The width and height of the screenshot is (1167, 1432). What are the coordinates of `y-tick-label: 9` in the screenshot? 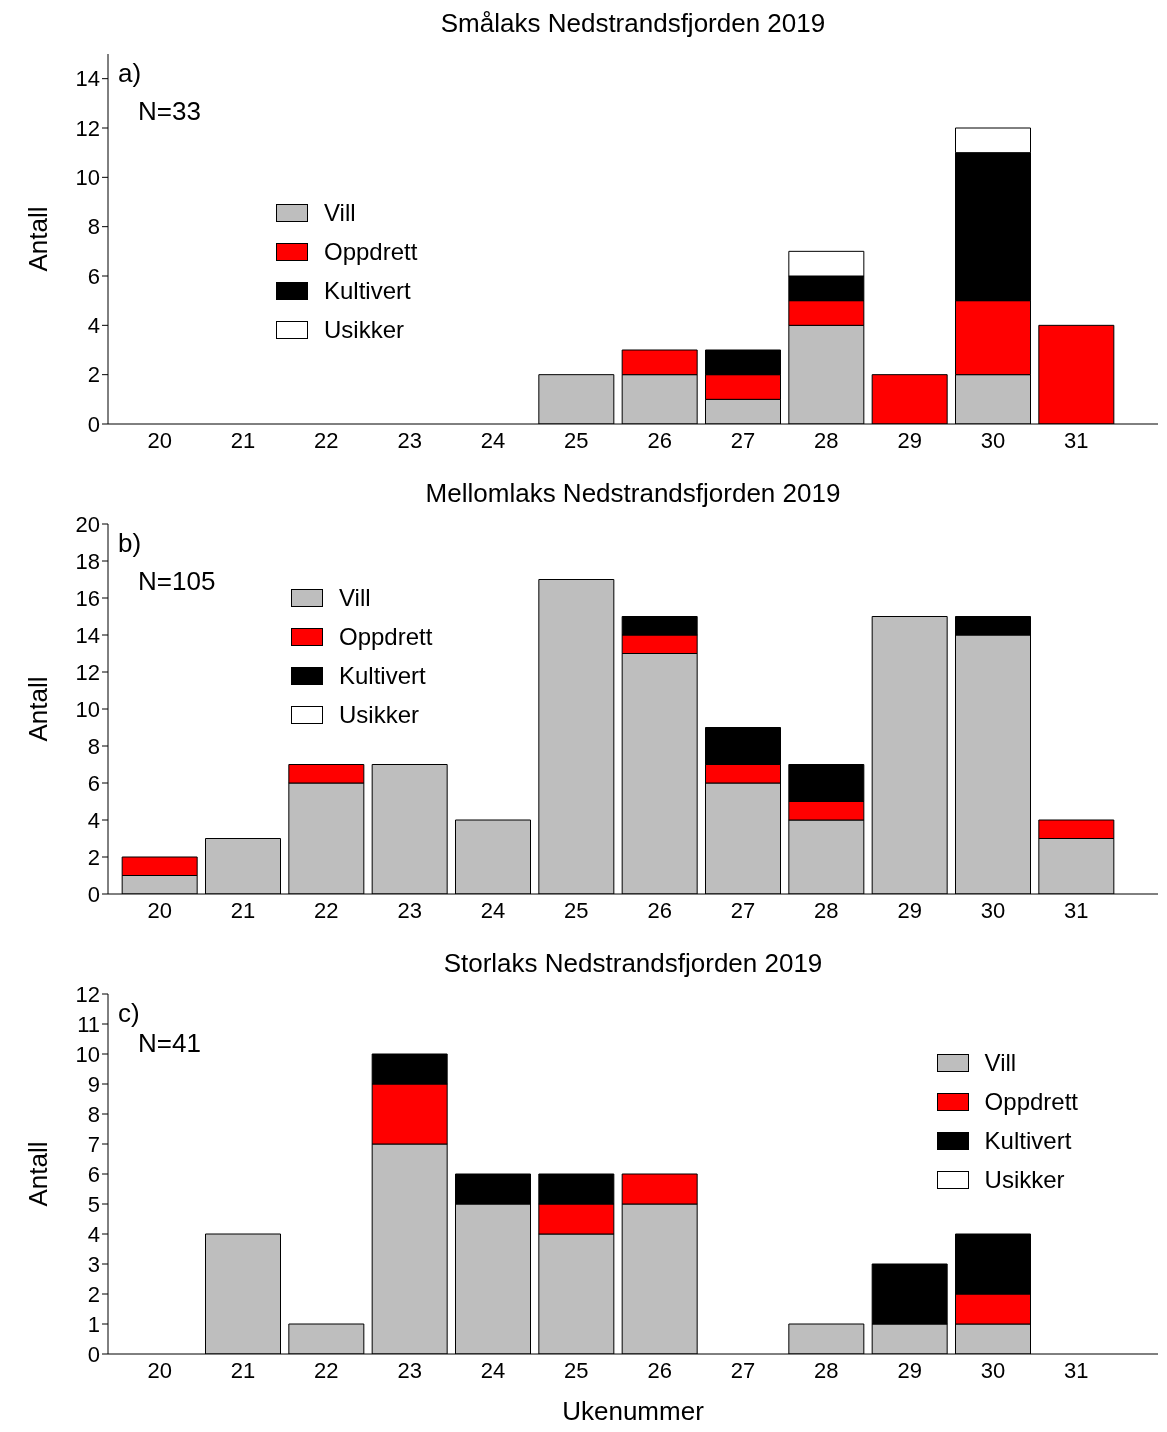 It's located at (93, 1084).